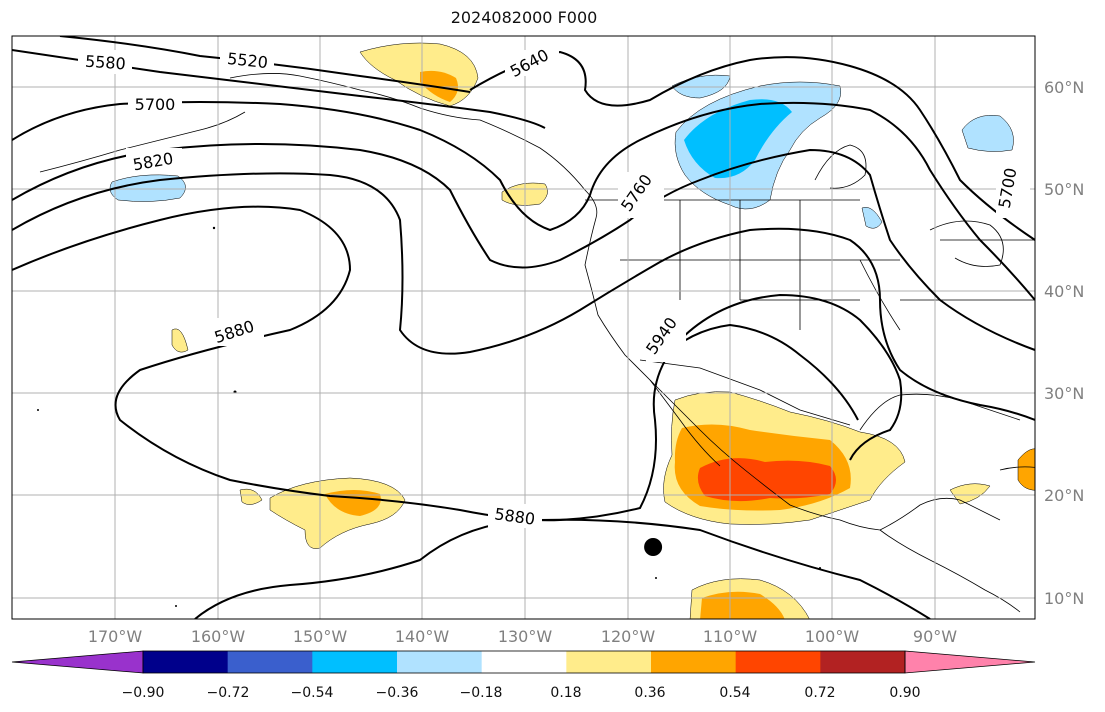 Image resolution: width=1105 pixels, height=712 pixels. I want to click on colorbar-tick-label: −0.18, so click(481, 693).